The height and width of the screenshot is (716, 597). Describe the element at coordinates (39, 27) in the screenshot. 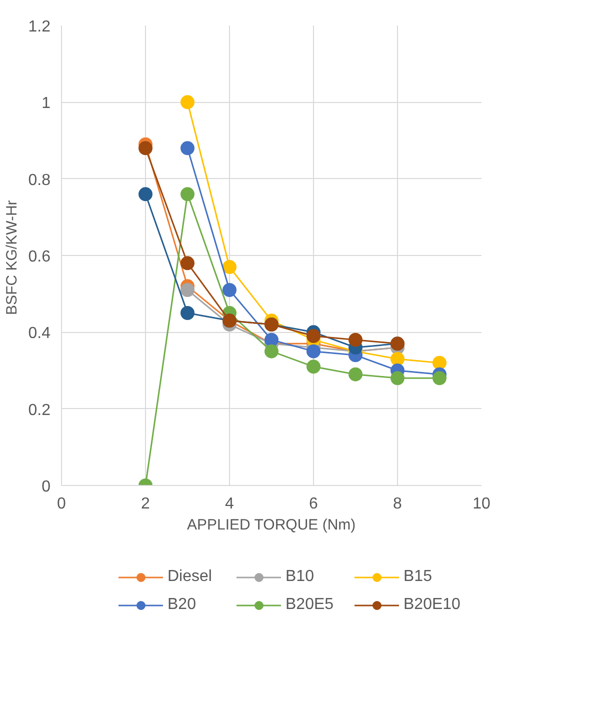

I see `y-tick-label: 1.2` at that location.